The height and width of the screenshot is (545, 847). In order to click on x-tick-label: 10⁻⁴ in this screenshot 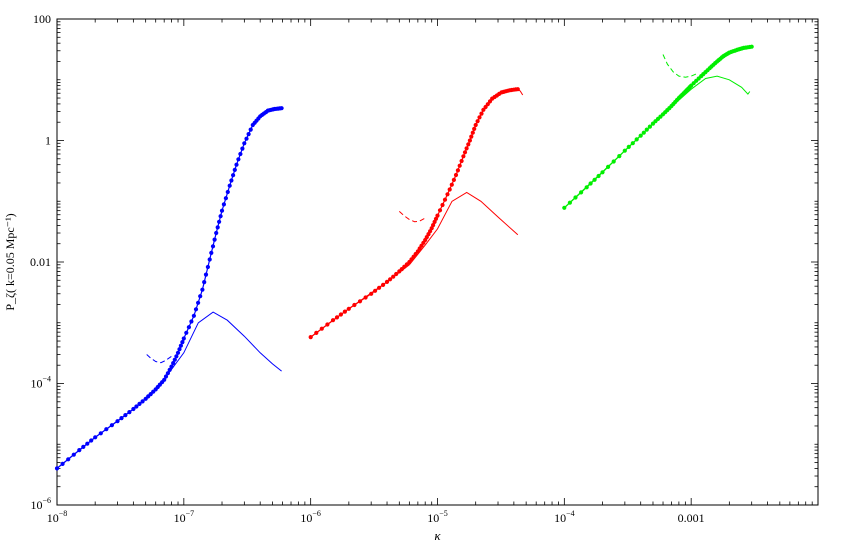, I will do `click(564, 517)`.